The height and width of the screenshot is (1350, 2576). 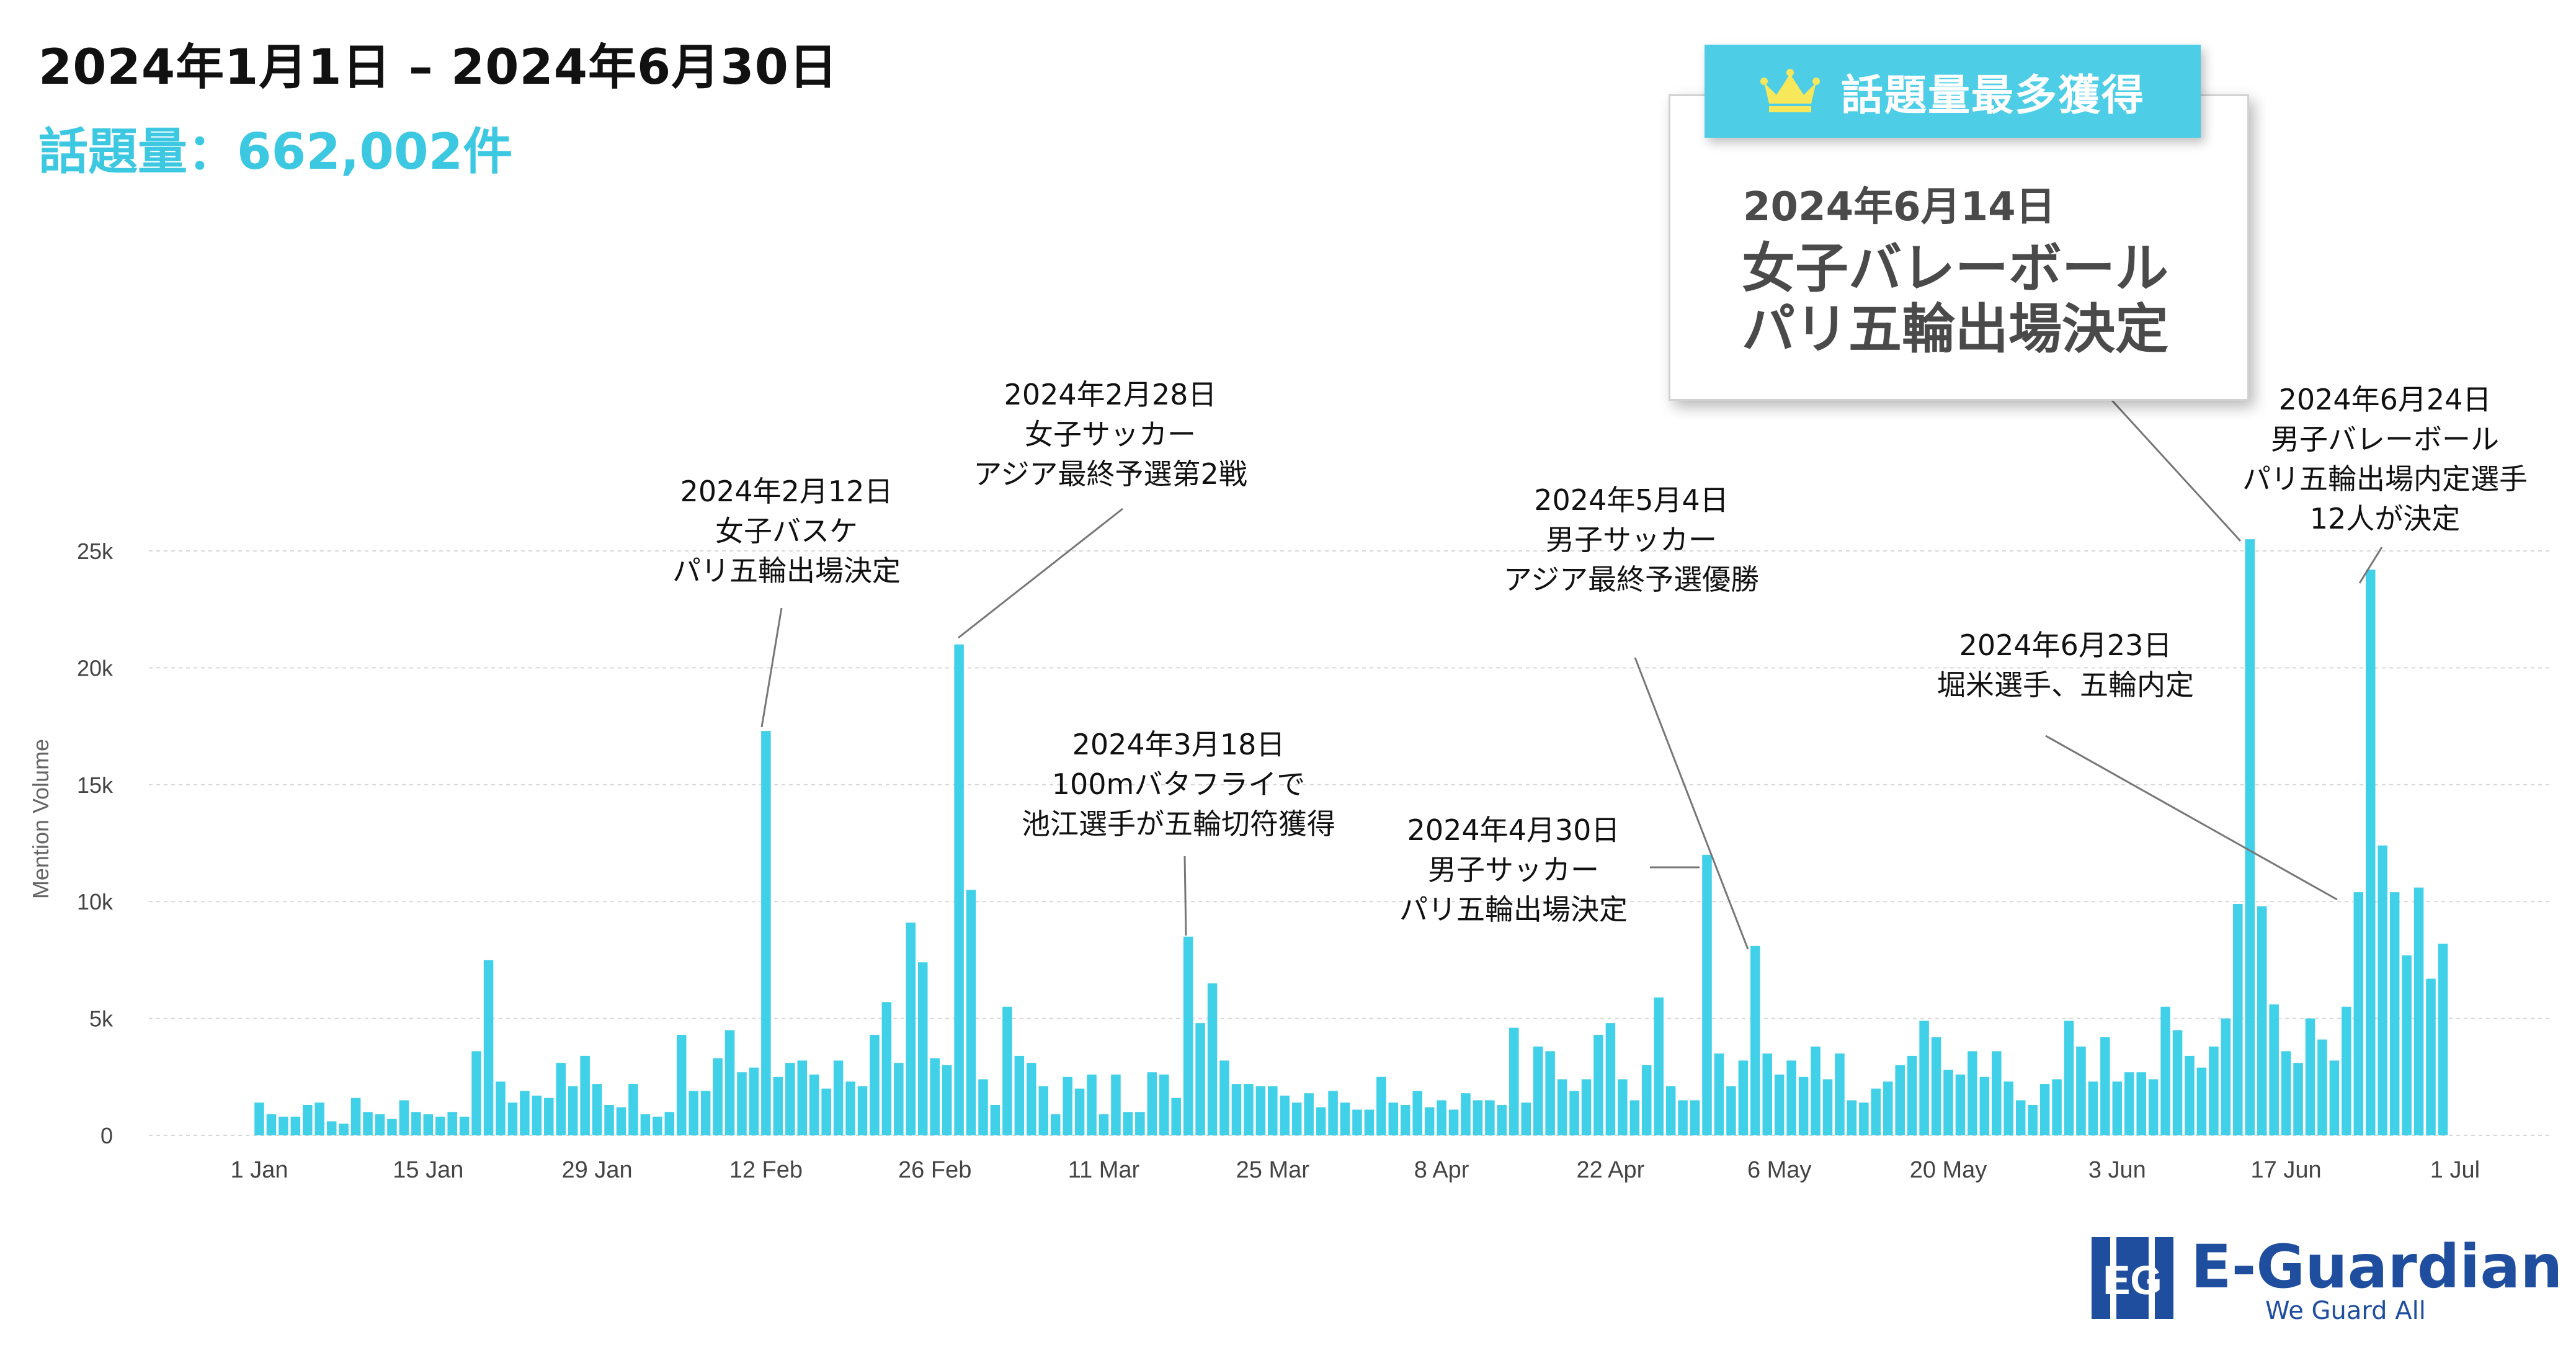 What do you see at coordinates (1179, 784) in the screenshot?
I see `annotation-line: 100mバタフライで` at bounding box center [1179, 784].